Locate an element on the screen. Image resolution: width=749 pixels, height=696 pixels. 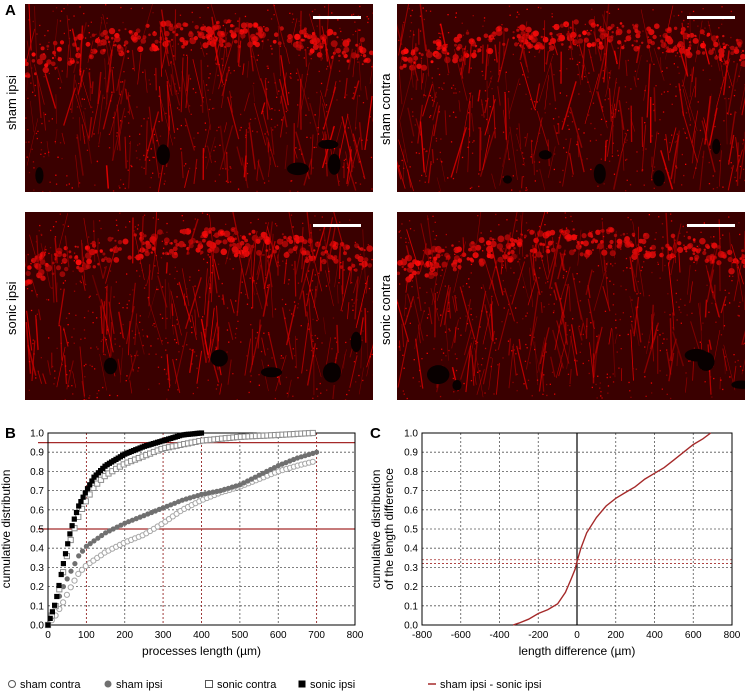
y-tick-label: 0.5 is located at coordinates (411, 530).